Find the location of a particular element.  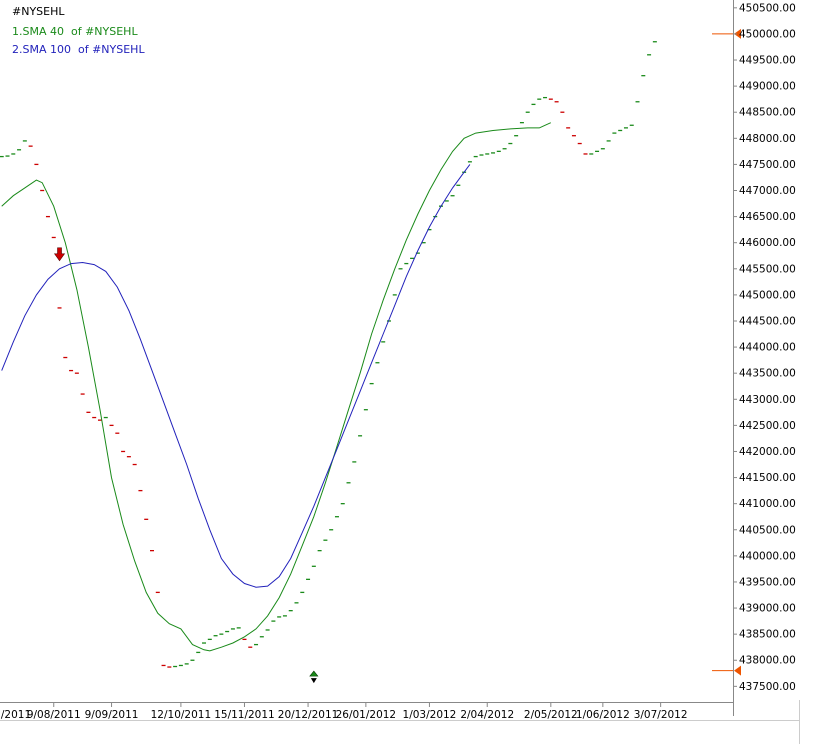

x-tick-label: /2011 is located at coordinates (16, 715).